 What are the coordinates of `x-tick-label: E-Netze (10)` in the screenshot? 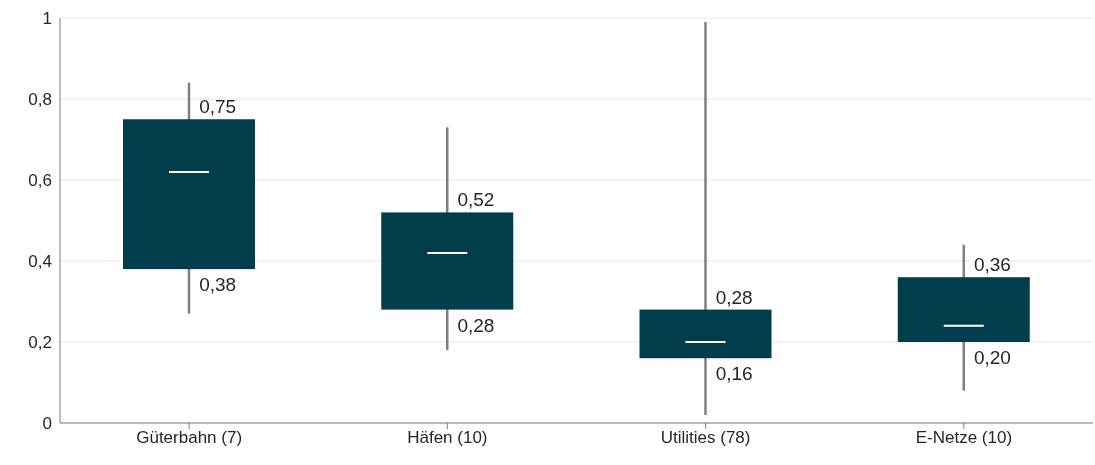 It's located at (964, 438).